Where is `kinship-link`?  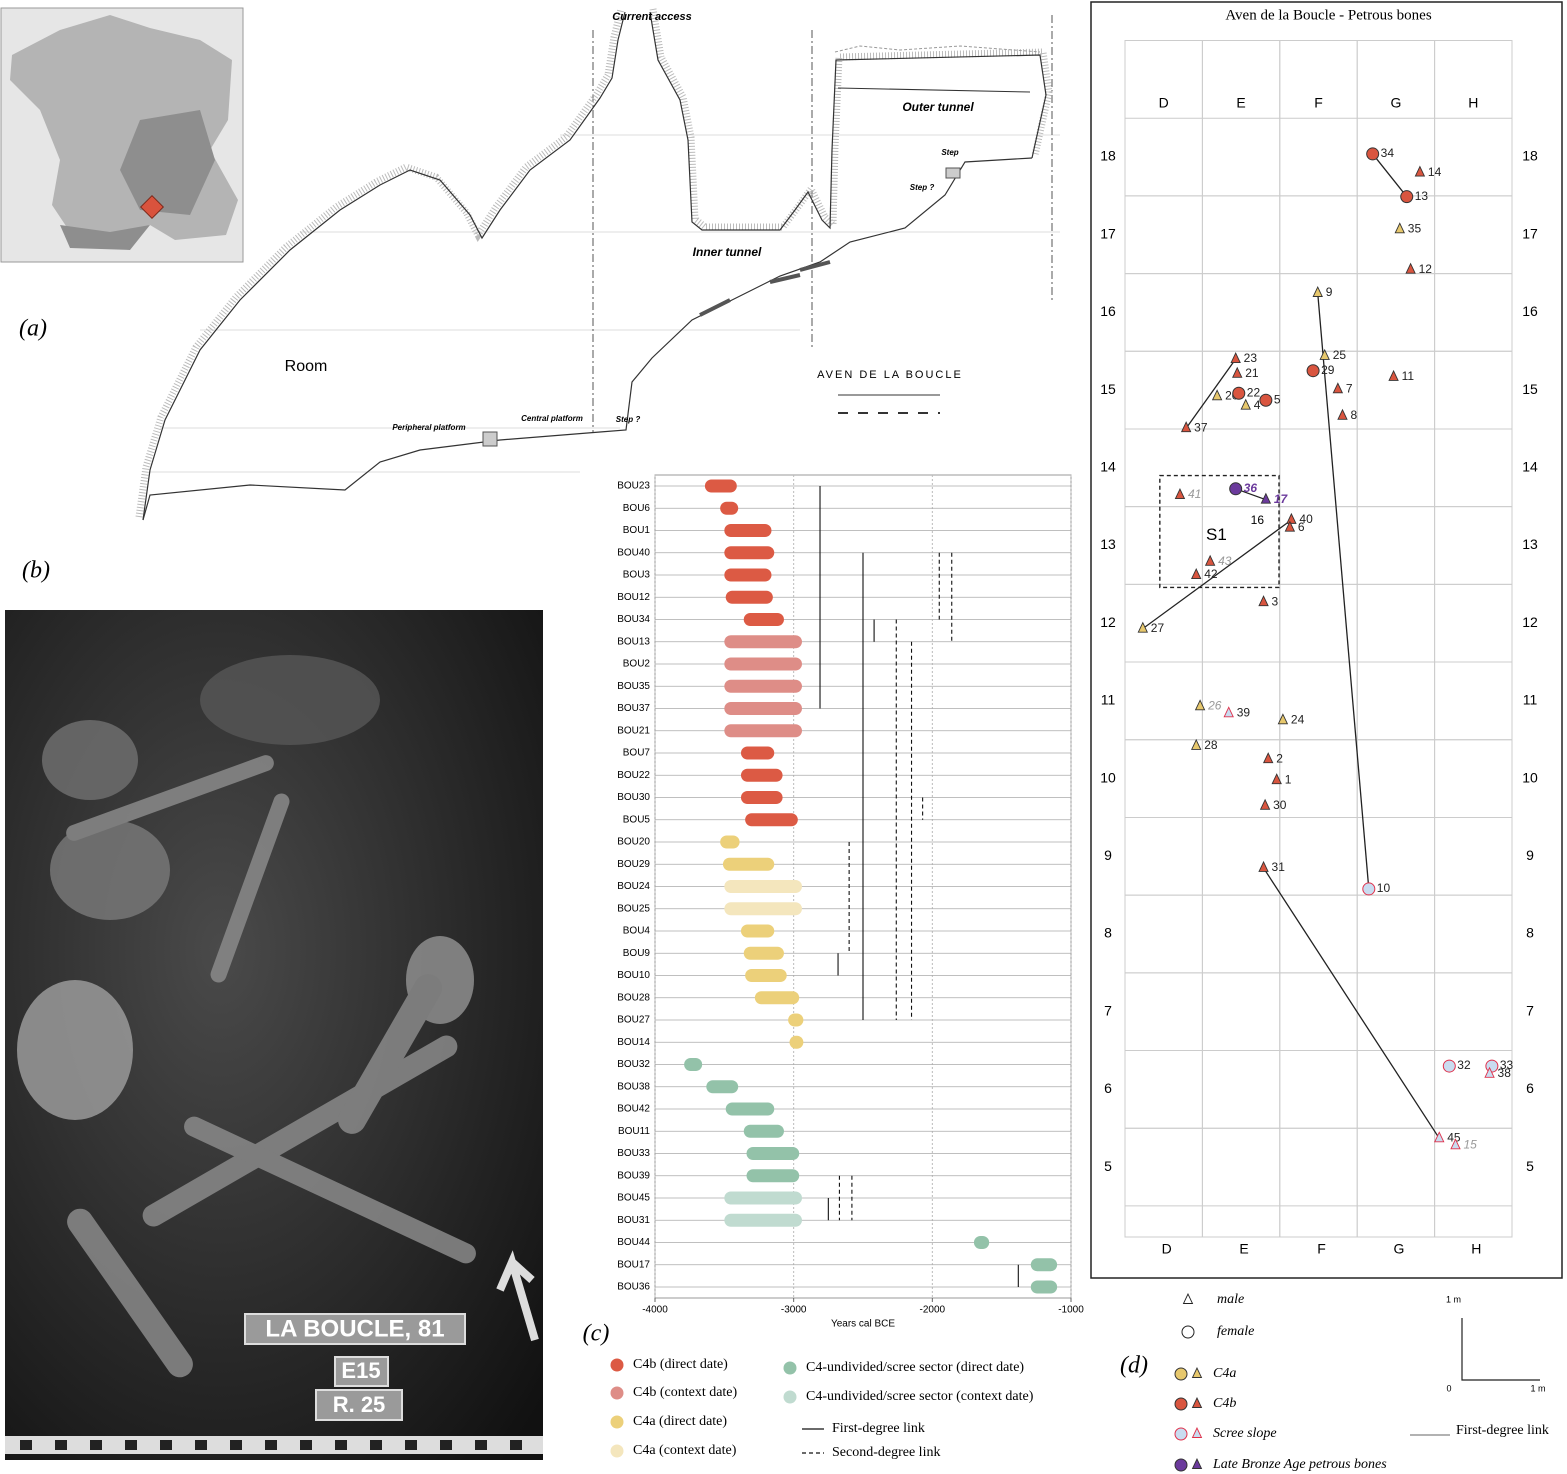
kinship-link is located at coordinates (1211, 393).